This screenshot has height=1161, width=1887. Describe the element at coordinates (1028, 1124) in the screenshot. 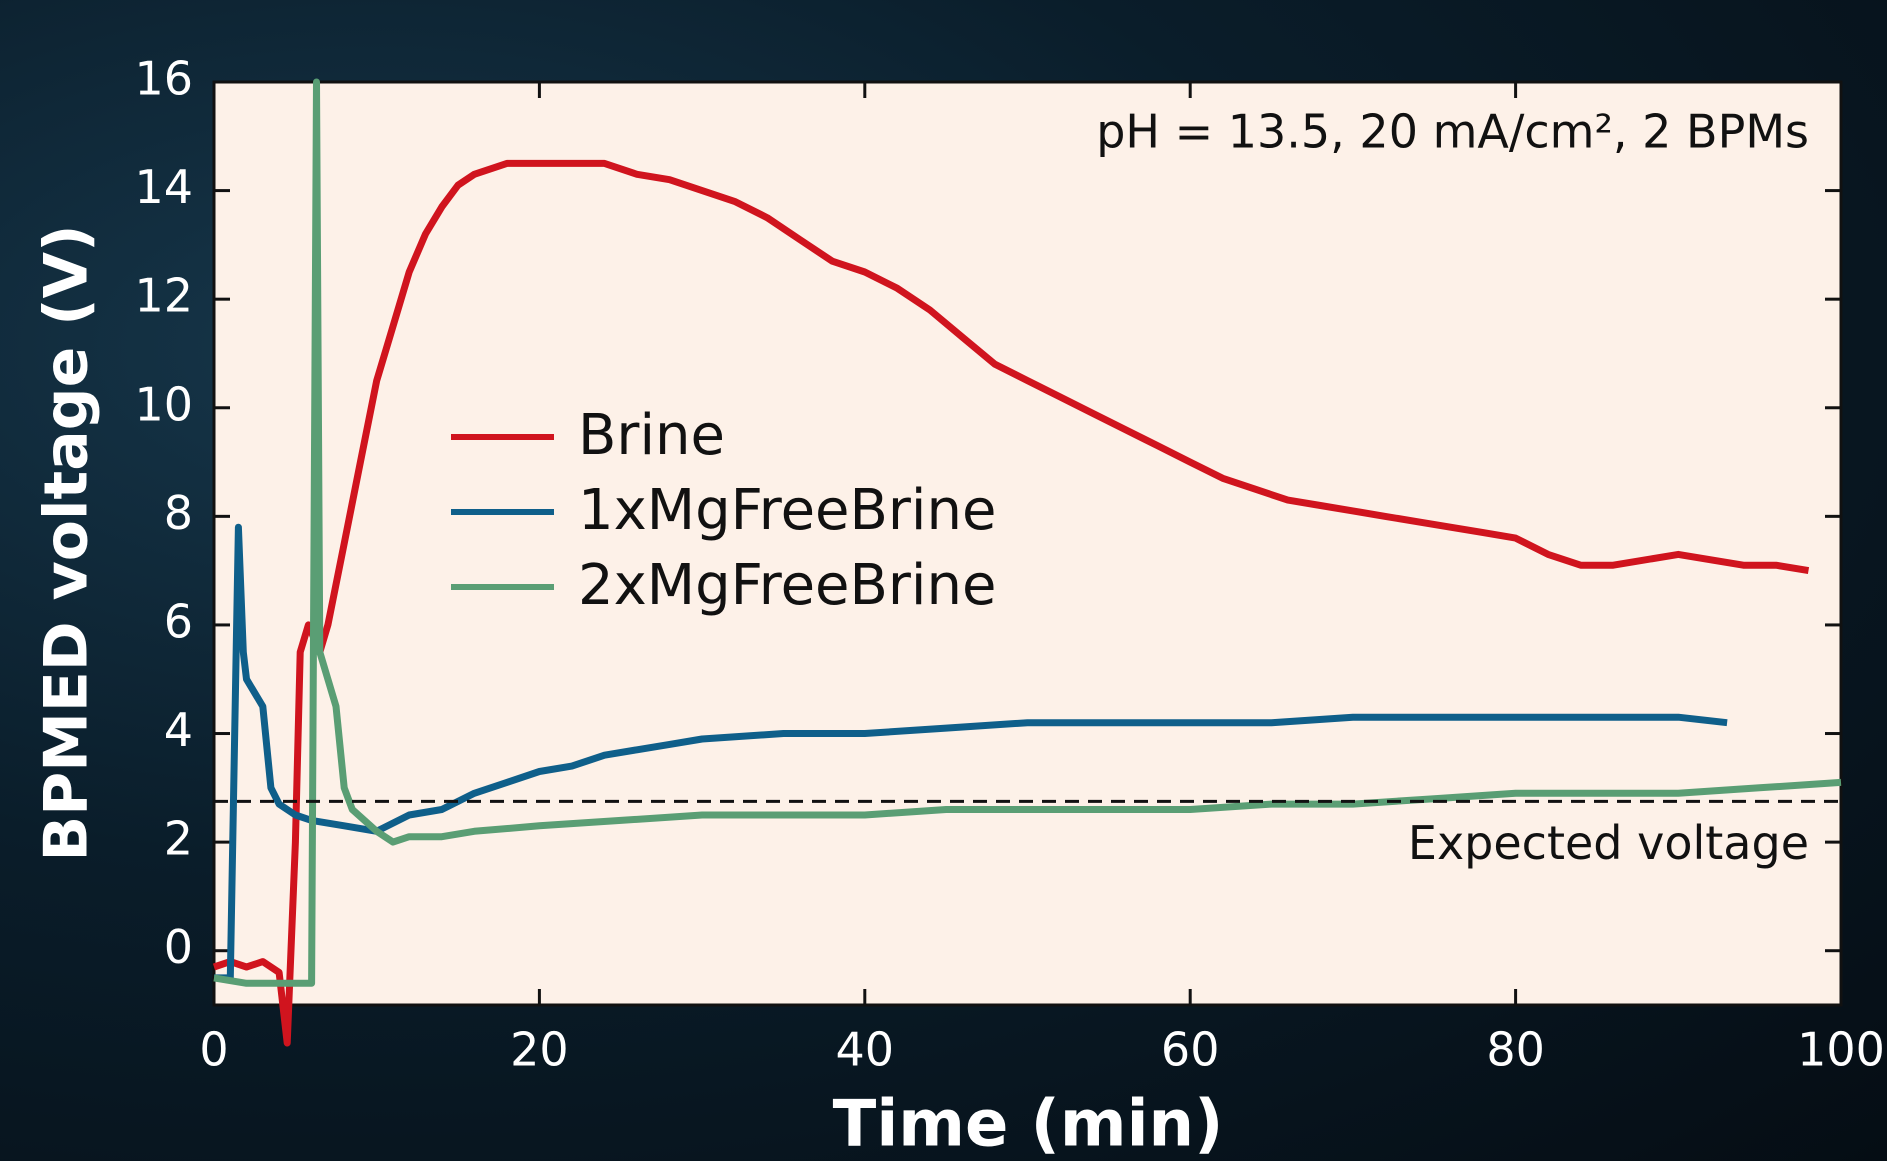

I see `x-axis-title: Time (min)` at that location.